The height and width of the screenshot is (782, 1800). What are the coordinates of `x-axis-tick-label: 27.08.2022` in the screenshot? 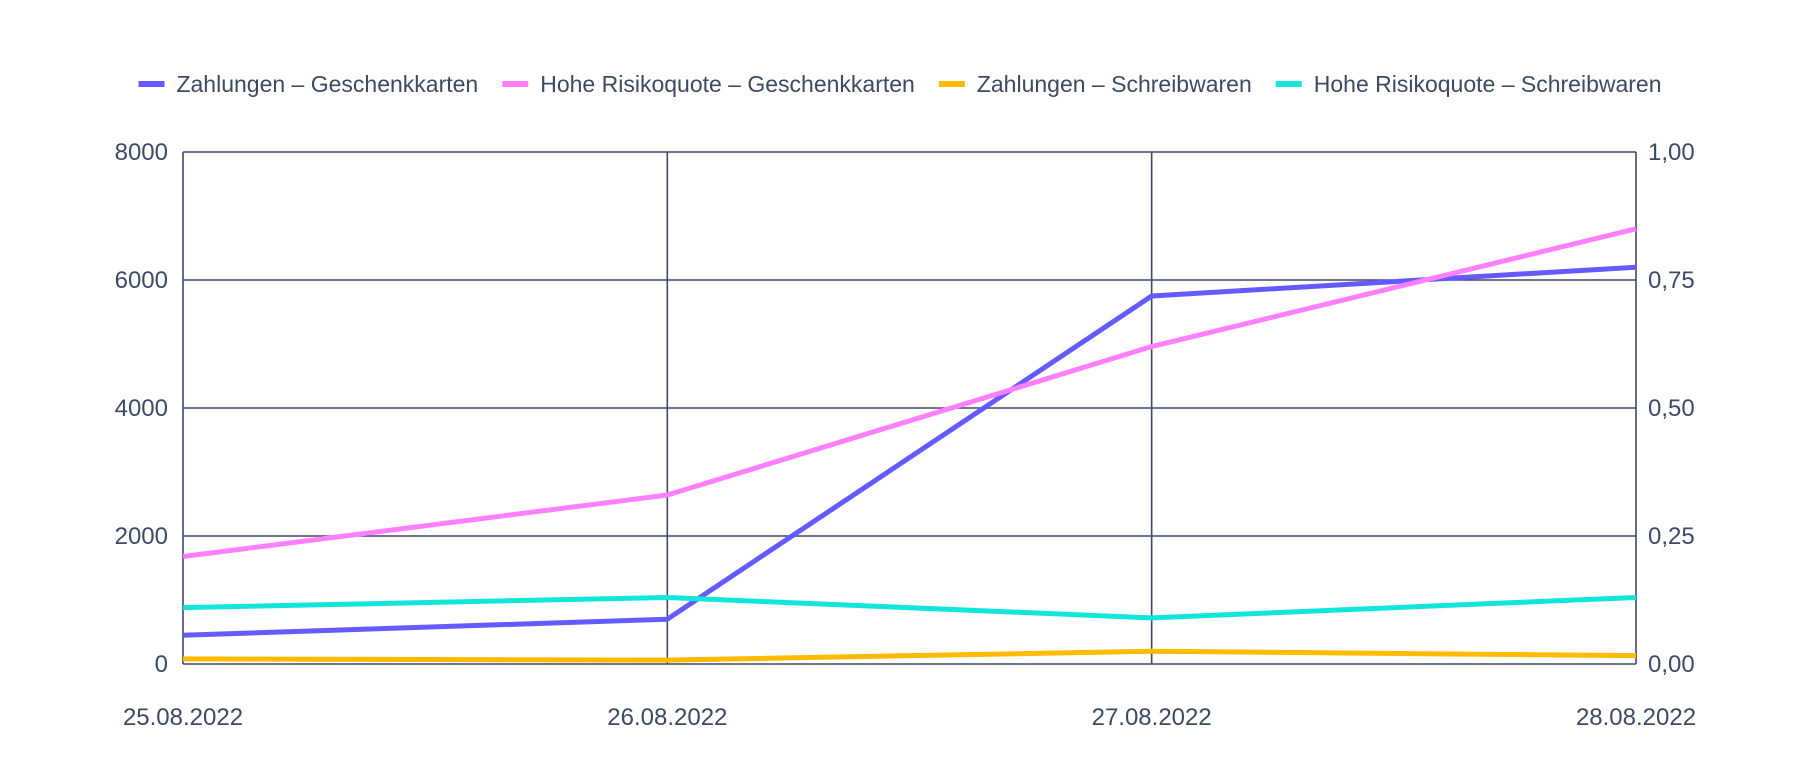 It's located at (1152, 717).